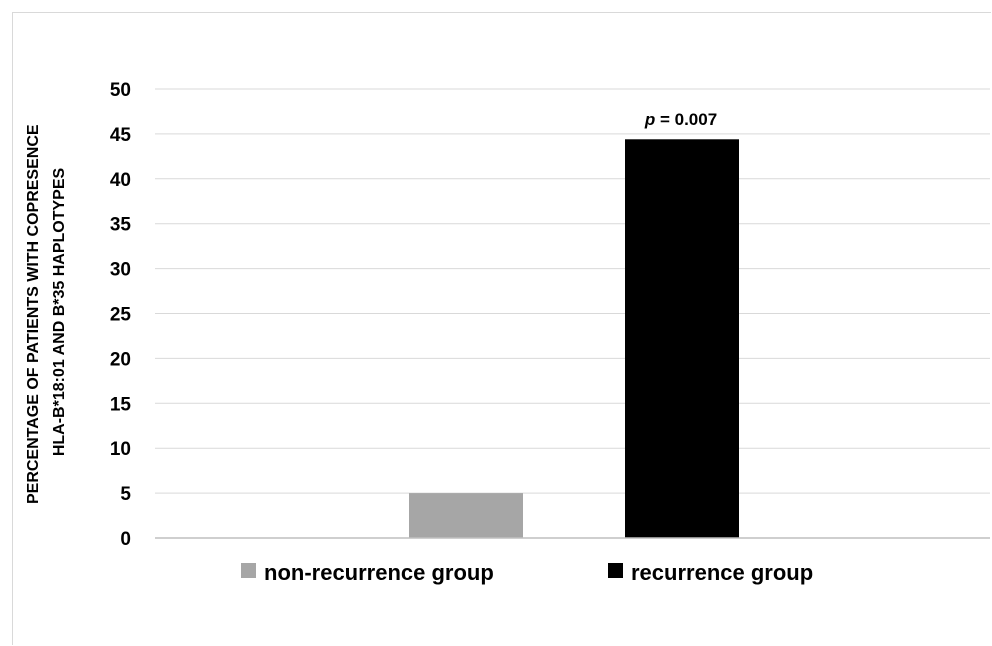  What do you see at coordinates (686, 119) in the screenshot?
I see `p-value-text: = 0.007` at bounding box center [686, 119].